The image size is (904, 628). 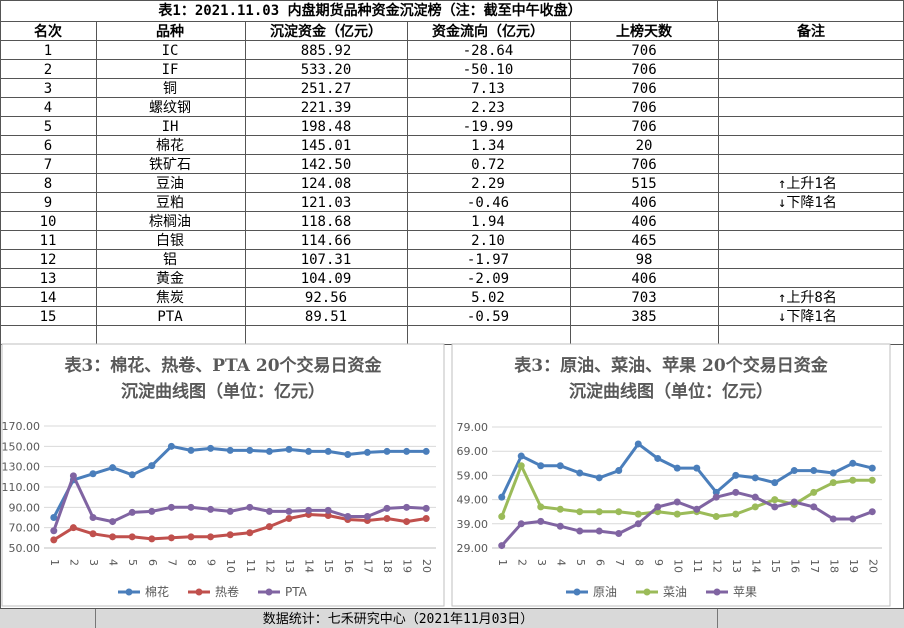 I want to click on y-tick-label: 79.00, so click(x=473, y=427).